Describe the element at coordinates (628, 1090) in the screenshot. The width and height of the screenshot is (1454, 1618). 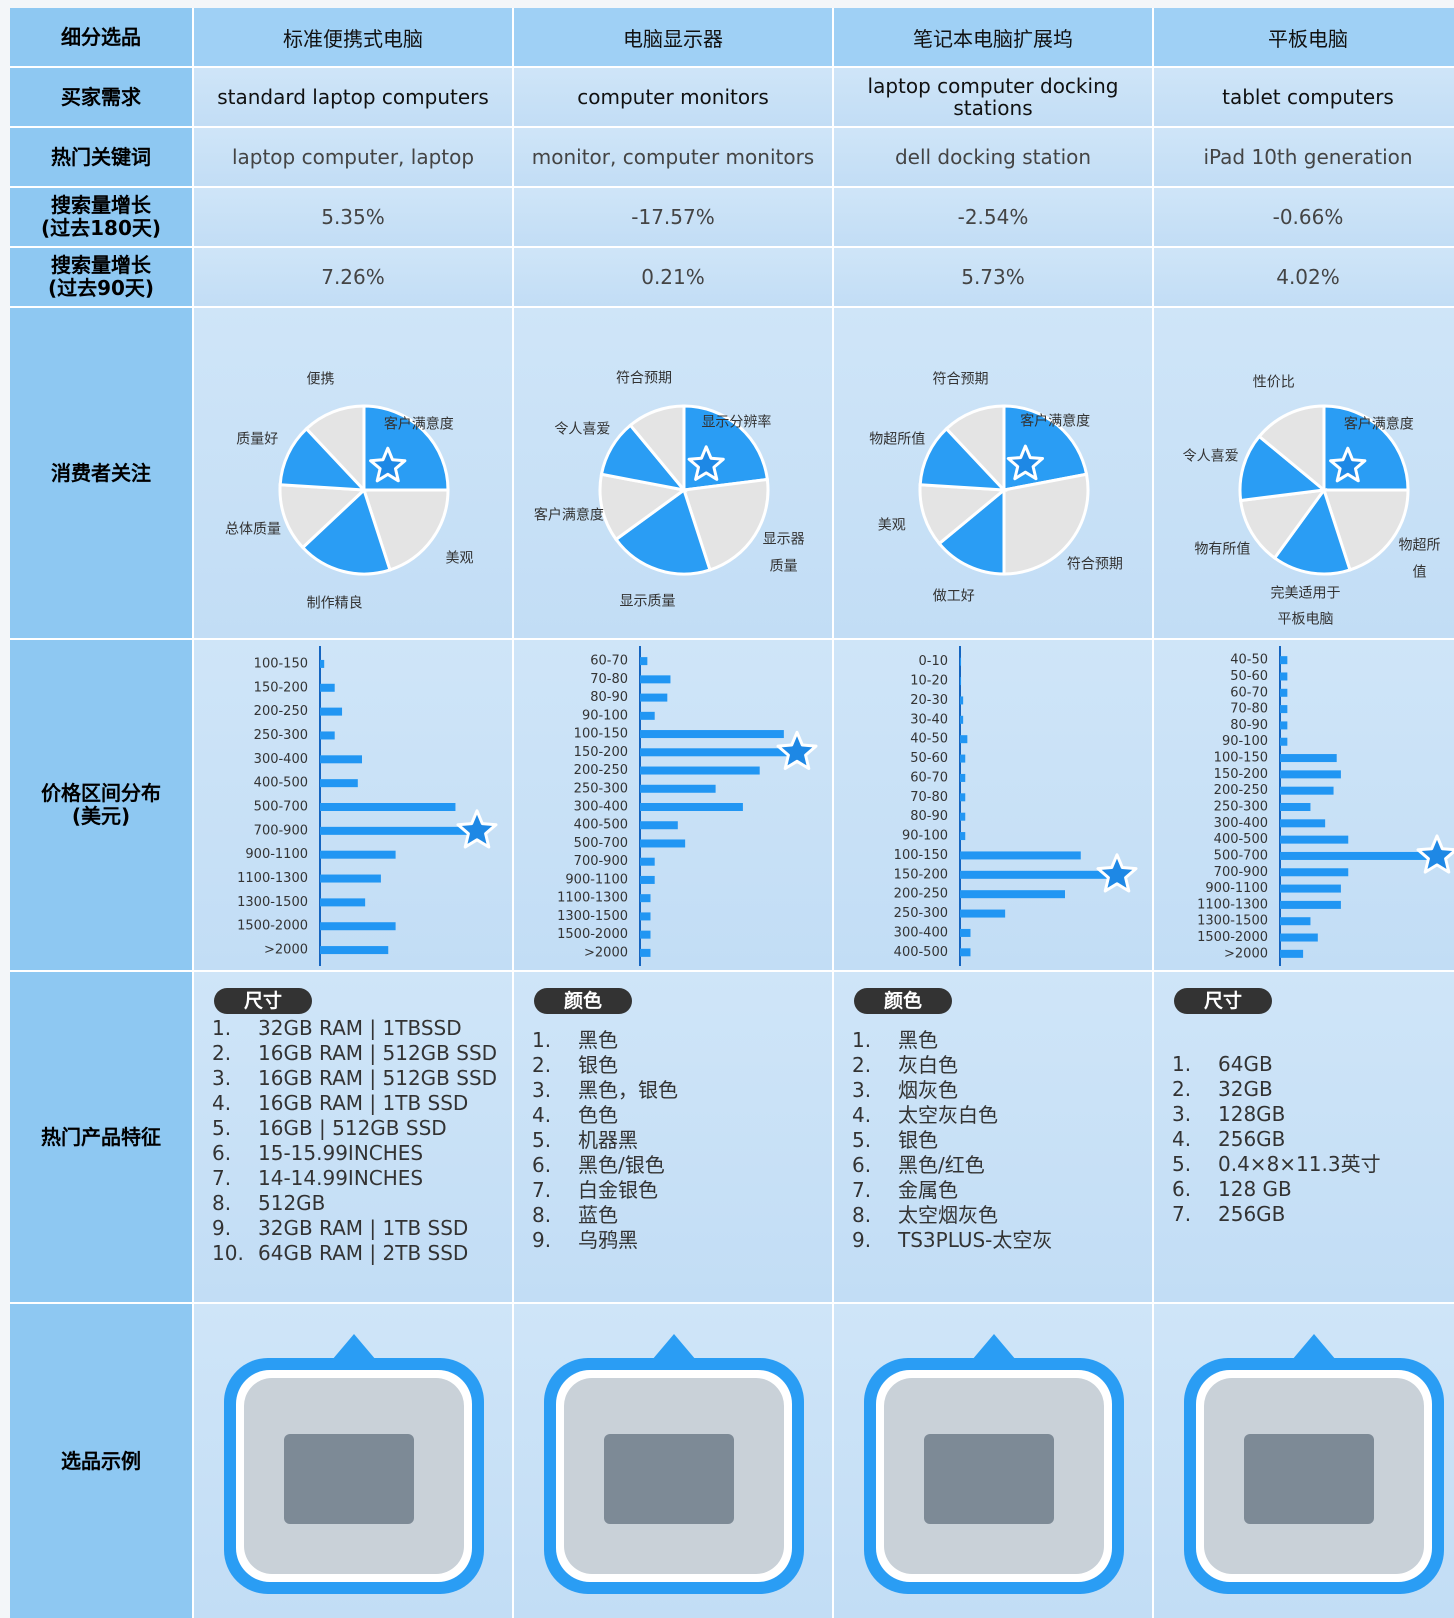
I see `item-text: 黑色，银色` at that location.